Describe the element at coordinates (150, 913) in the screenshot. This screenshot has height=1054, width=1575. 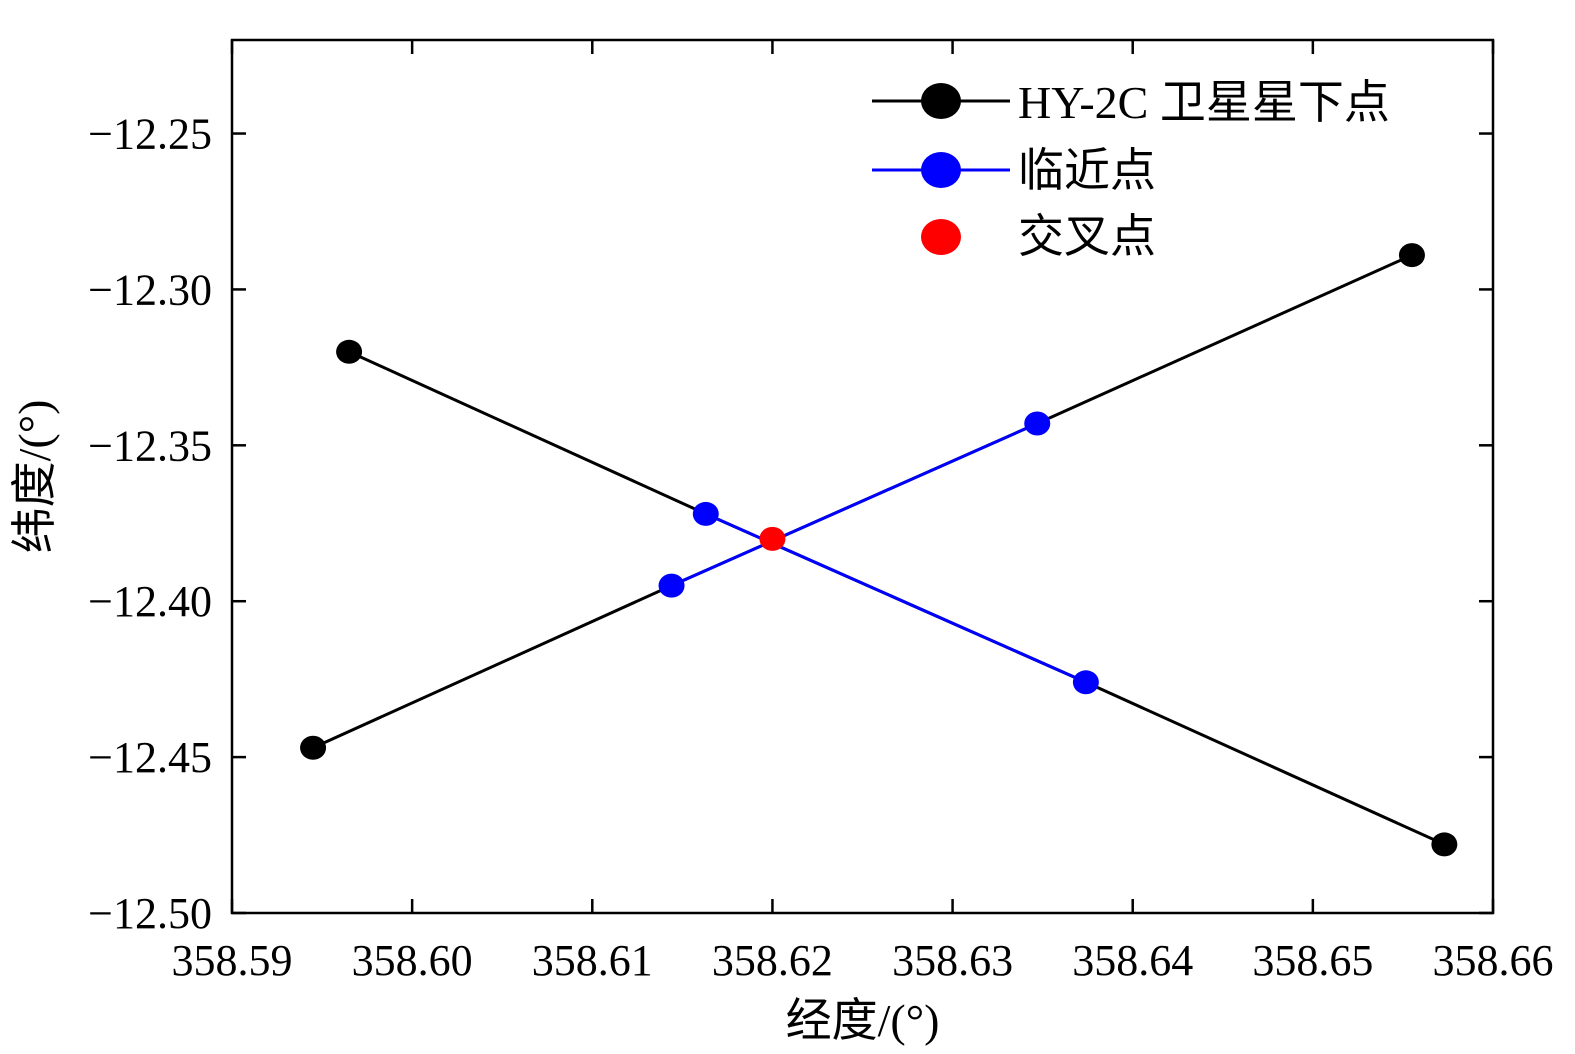
I see `y-tick-label: −12.50` at that location.